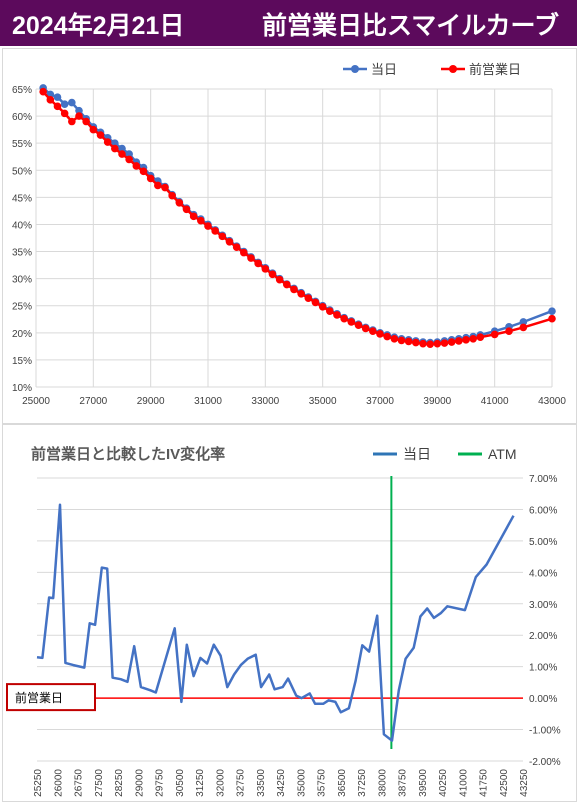 This screenshot has width=577, height=806. I want to click on y-tick-label: 5.00%, so click(543, 542).